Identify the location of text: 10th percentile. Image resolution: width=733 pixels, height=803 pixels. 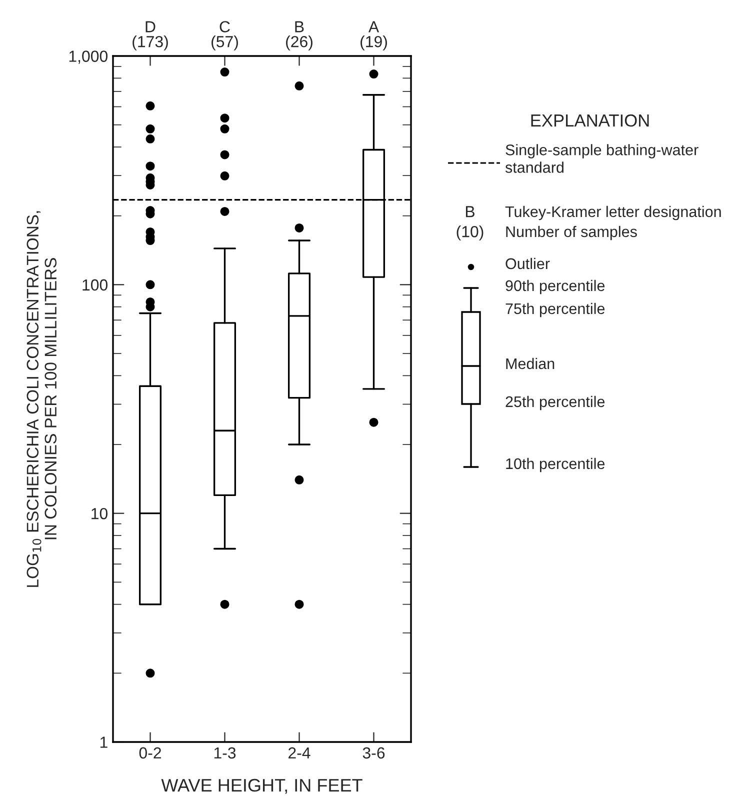
(555, 465).